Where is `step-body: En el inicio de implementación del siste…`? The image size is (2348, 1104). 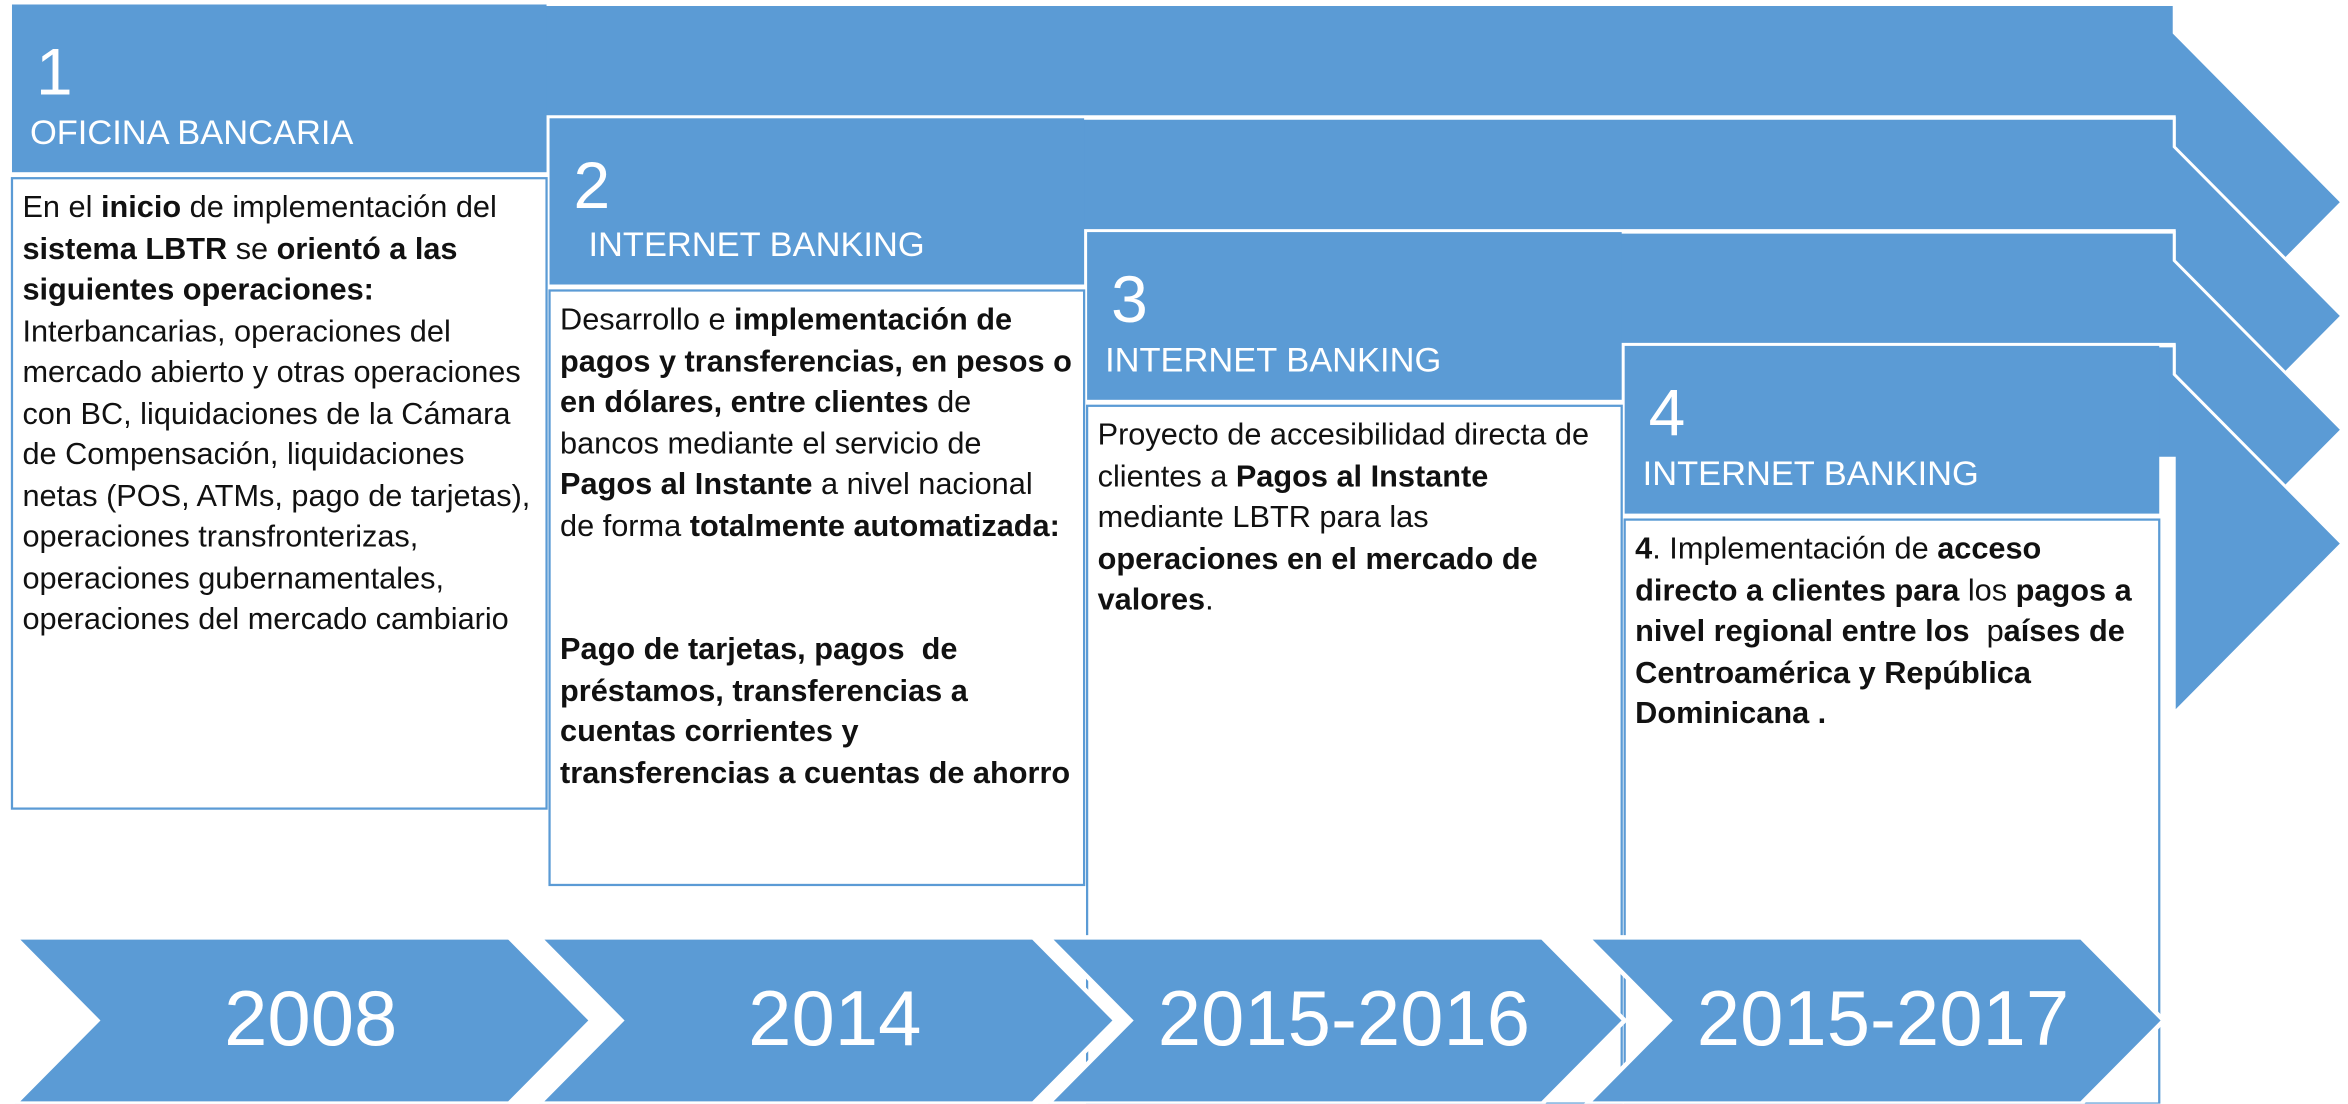 step-body: En el inicio de implementación del siste… is located at coordinates (279, 413).